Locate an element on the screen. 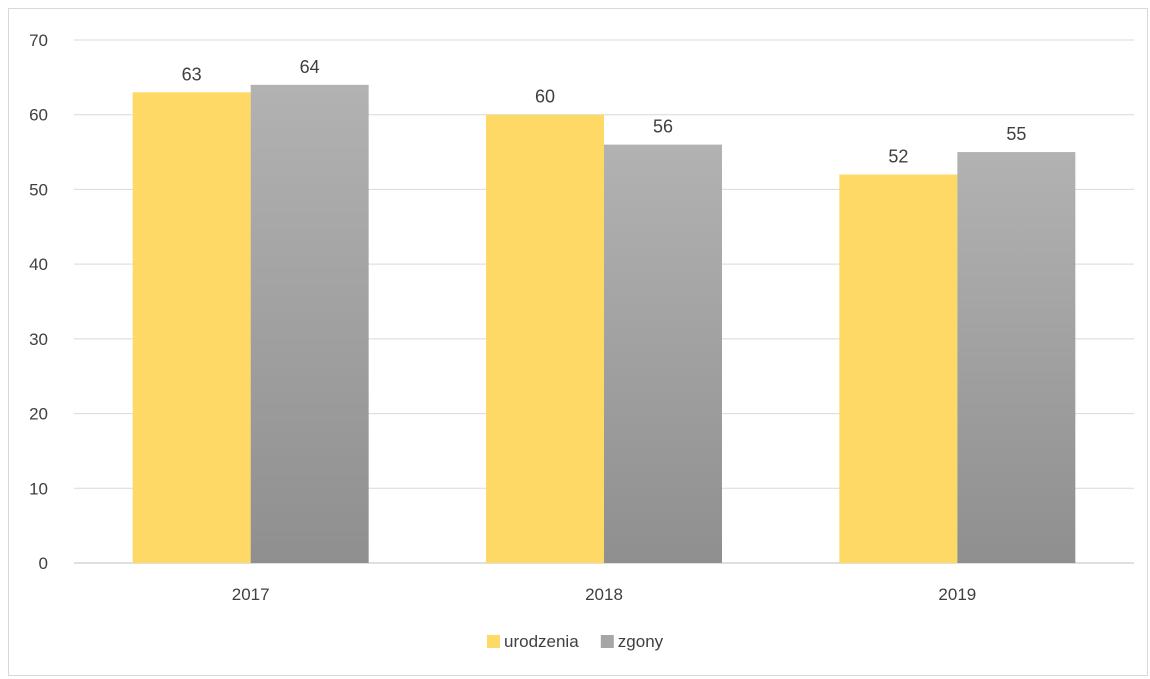  legend-label-urodzenia: urodzenia is located at coordinates (541, 641).